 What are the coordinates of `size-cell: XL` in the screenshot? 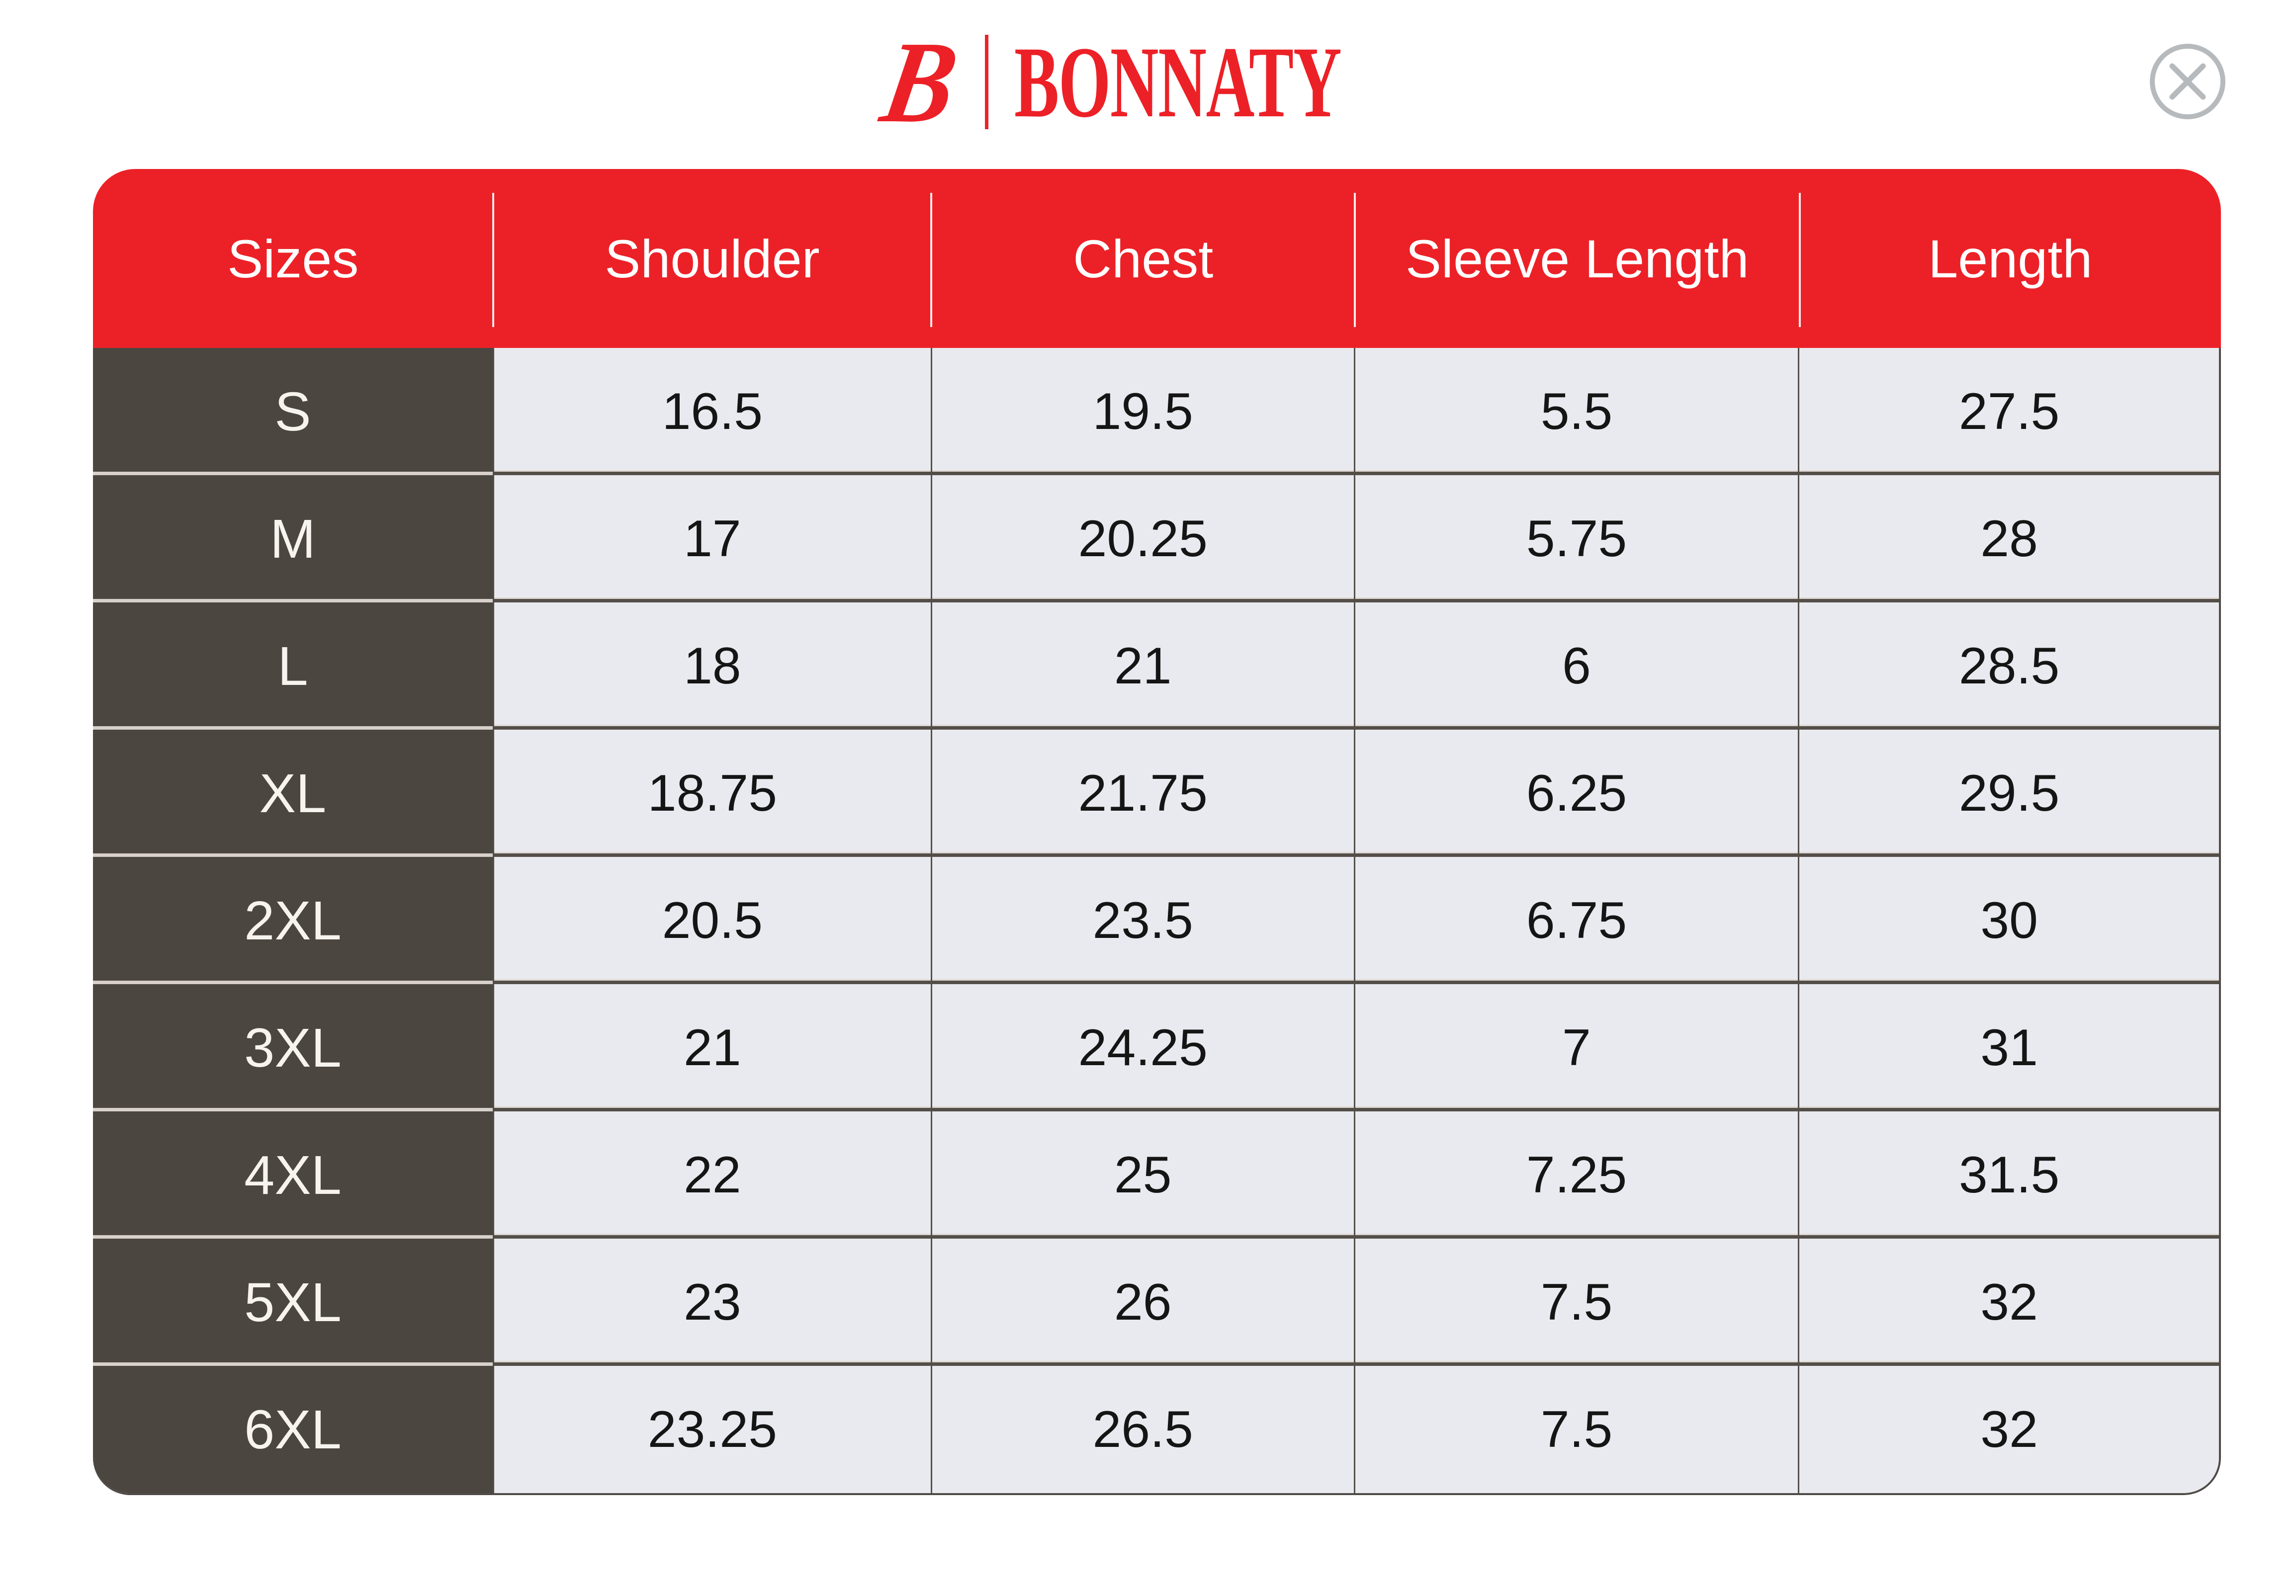 It's located at (293, 793).